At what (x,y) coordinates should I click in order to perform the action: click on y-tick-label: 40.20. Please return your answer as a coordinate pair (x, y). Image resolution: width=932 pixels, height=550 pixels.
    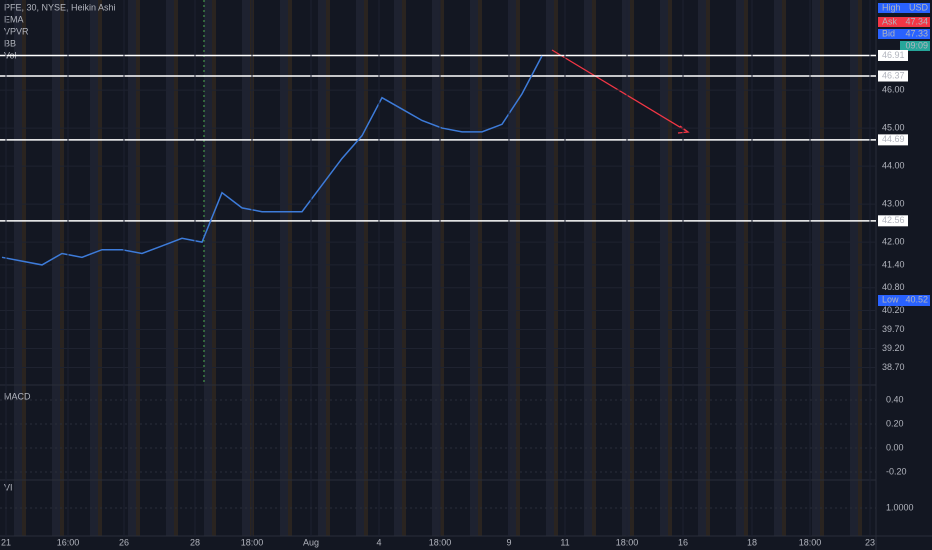
    Looking at the image, I should click on (893, 310).